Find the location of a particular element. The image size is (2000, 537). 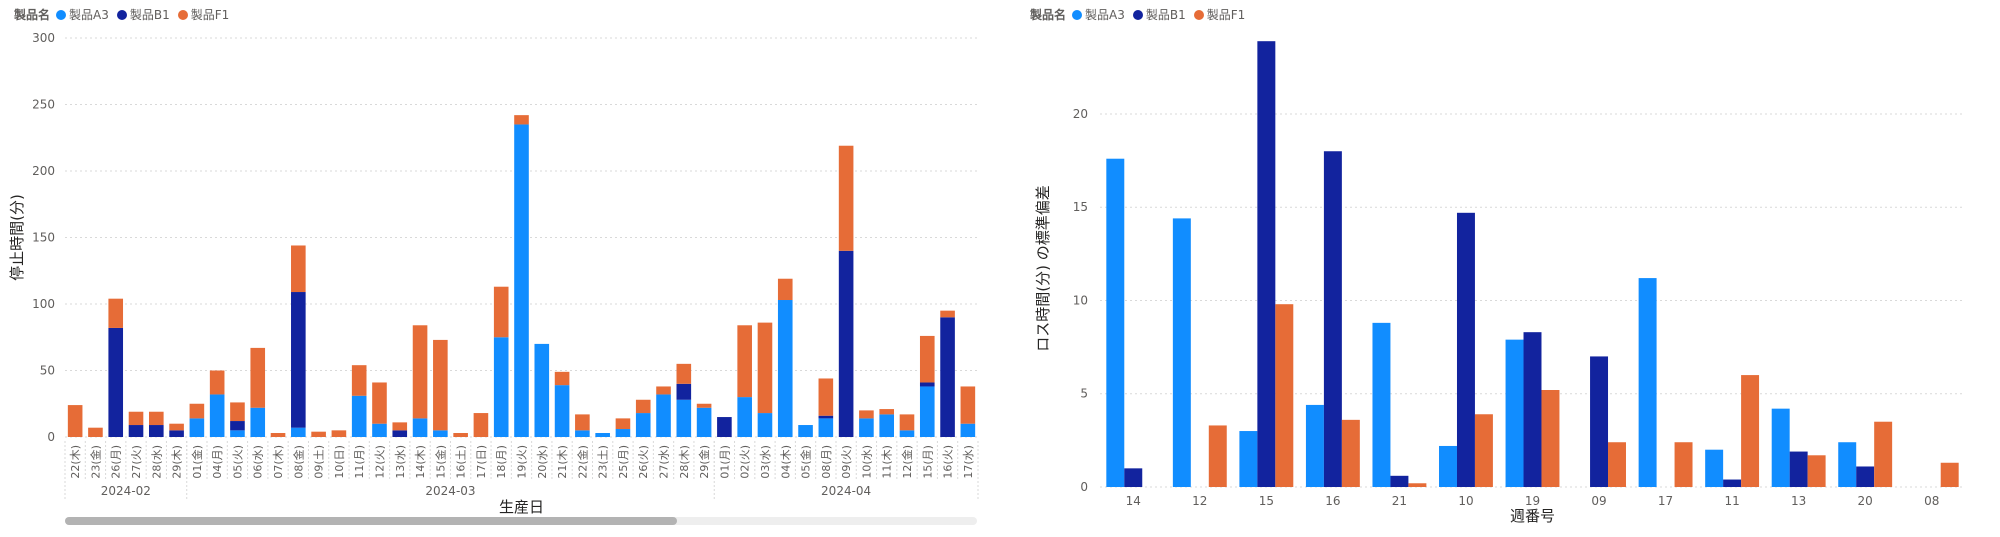

horizontal-scrollbar is located at coordinates (521, 521).